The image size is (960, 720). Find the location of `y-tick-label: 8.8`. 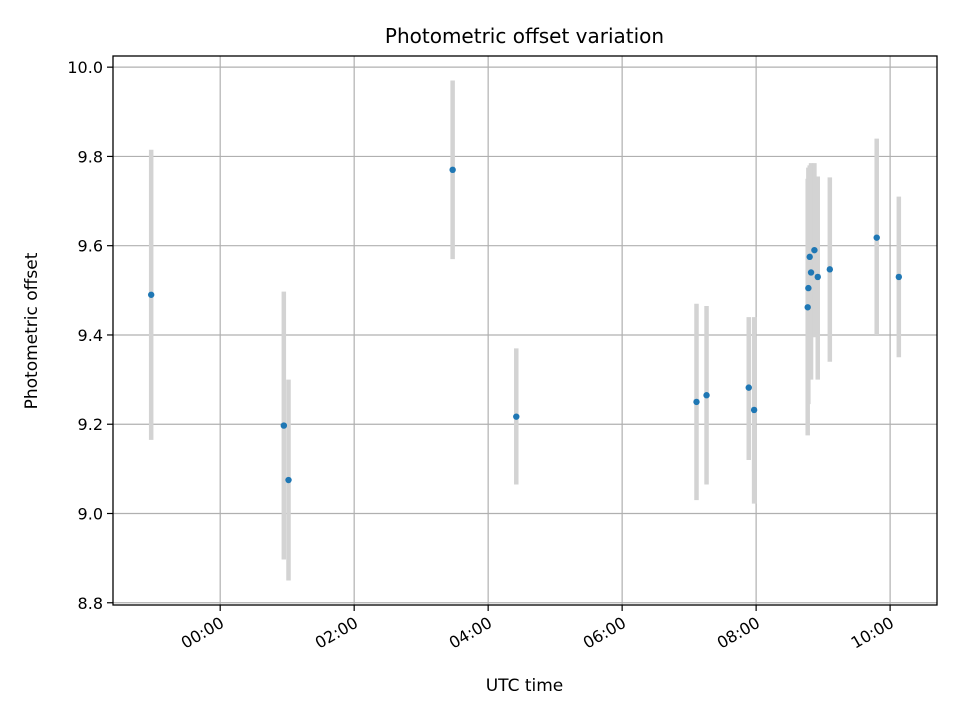

y-tick-label: 8.8 is located at coordinates (90, 603).